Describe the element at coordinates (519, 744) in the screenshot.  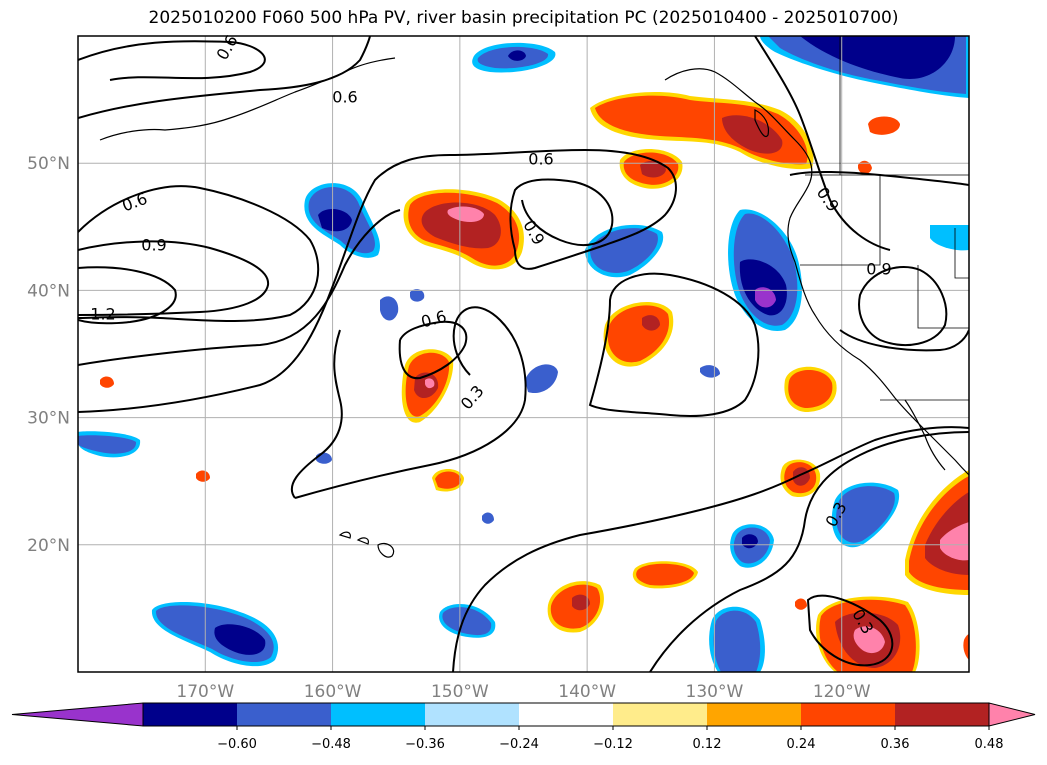
I see `colorbar-tick-label: −0.24` at that location.